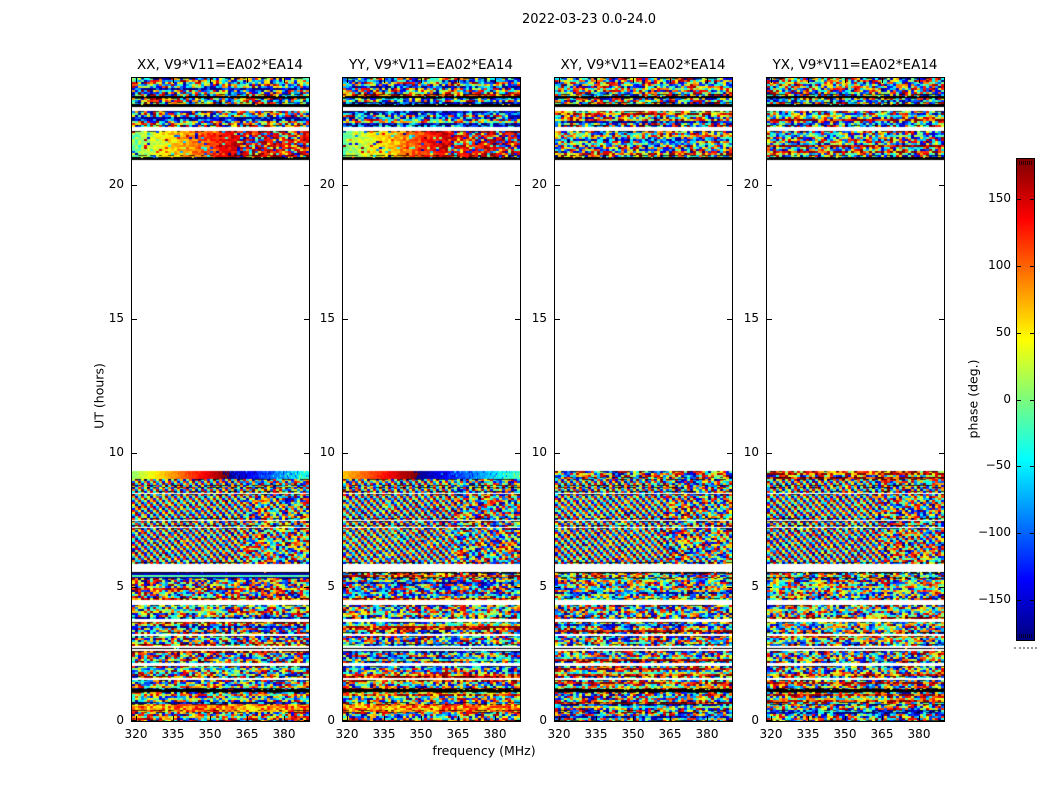 This screenshot has height=800, width=1050. What do you see at coordinates (643, 399) in the screenshot?
I see `heatmap-canvas-xy` at bounding box center [643, 399].